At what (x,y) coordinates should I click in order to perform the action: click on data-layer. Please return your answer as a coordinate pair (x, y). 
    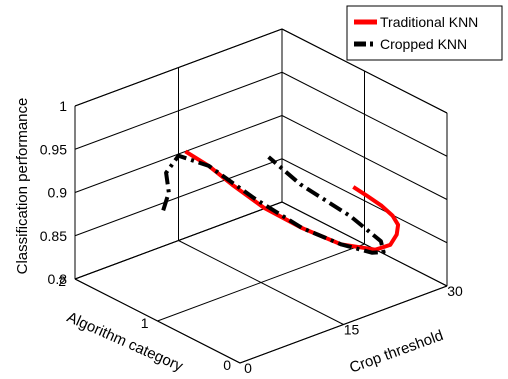
    Looking at the image, I should click on (281, 202).